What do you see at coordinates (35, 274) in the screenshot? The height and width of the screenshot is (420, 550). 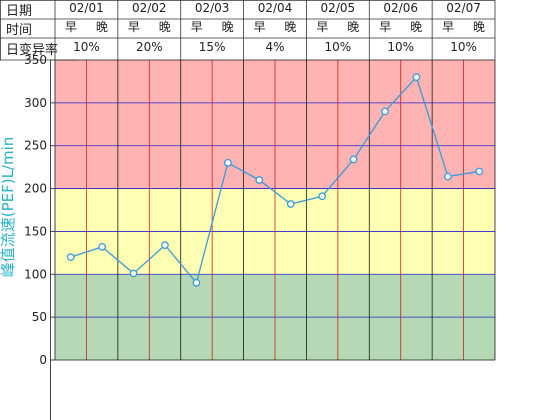 I see `y-tick-label: 100` at bounding box center [35, 274].